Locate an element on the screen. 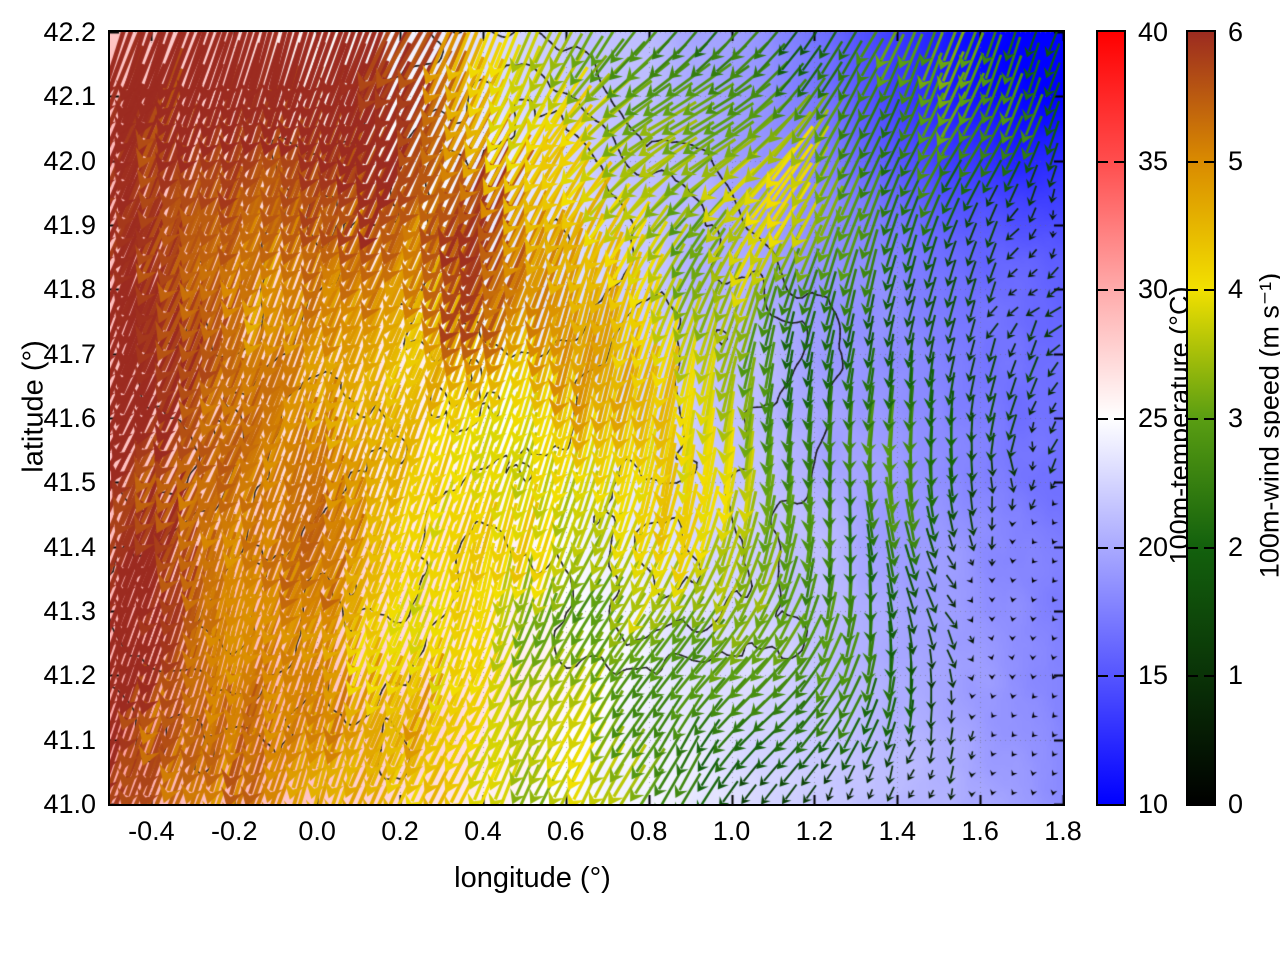 The height and width of the screenshot is (960, 1280). y-tick-41.7: 41.7 is located at coordinates (69, 353).